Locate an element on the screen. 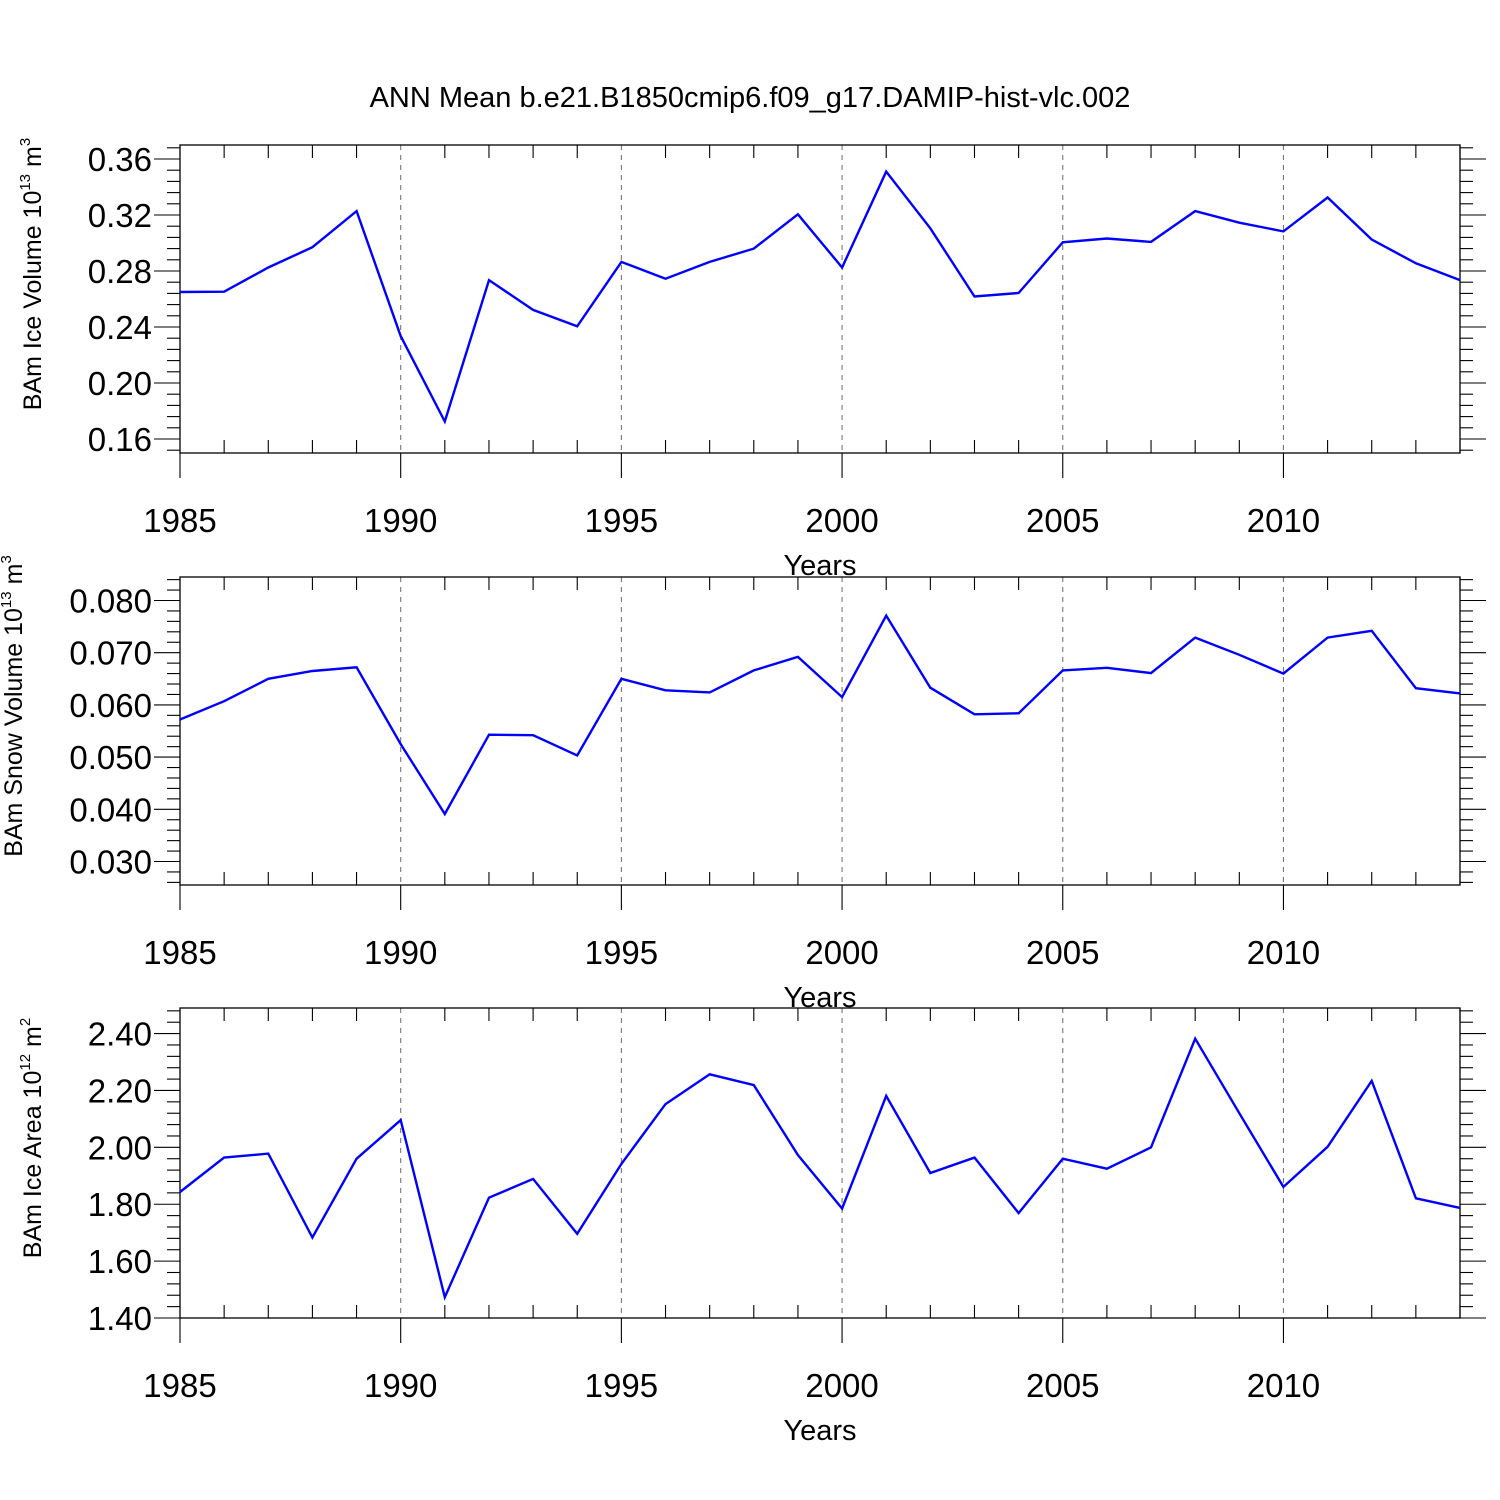 The image size is (1500, 1500). y-tick-label: 0.050 is located at coordinates (110, 757).